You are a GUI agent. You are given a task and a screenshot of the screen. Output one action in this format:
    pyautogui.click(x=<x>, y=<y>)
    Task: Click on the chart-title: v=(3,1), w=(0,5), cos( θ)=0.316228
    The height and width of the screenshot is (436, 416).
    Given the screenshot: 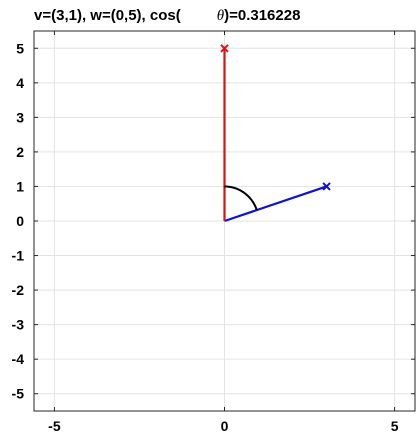 What is the action you would take?
    pyautogui.click(x=167, y=15)
    